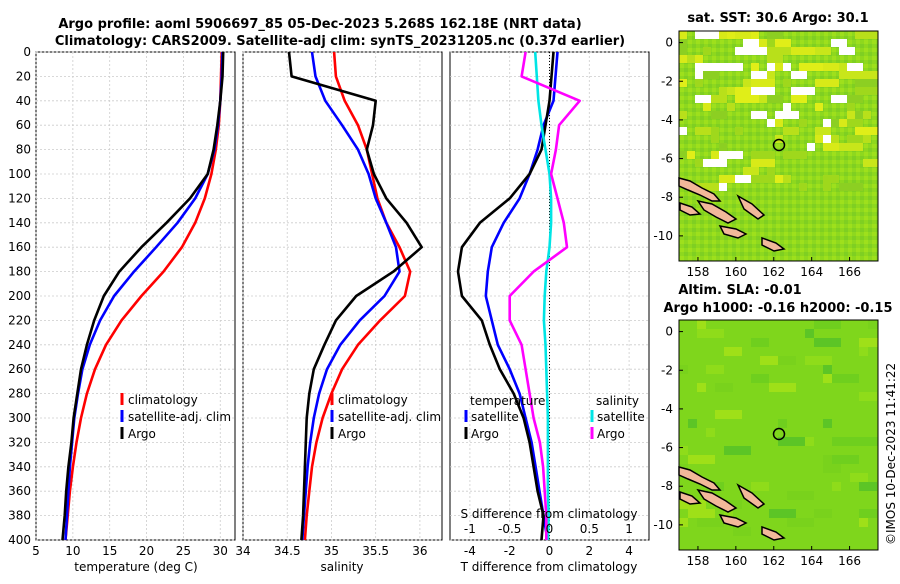 Image resolution: width=900 pixels, height=584 pixels. What do you see at coordinates (19, 247) in the screenshot?
I see `y-tick-label: 160` at bounding box center [19, 247].